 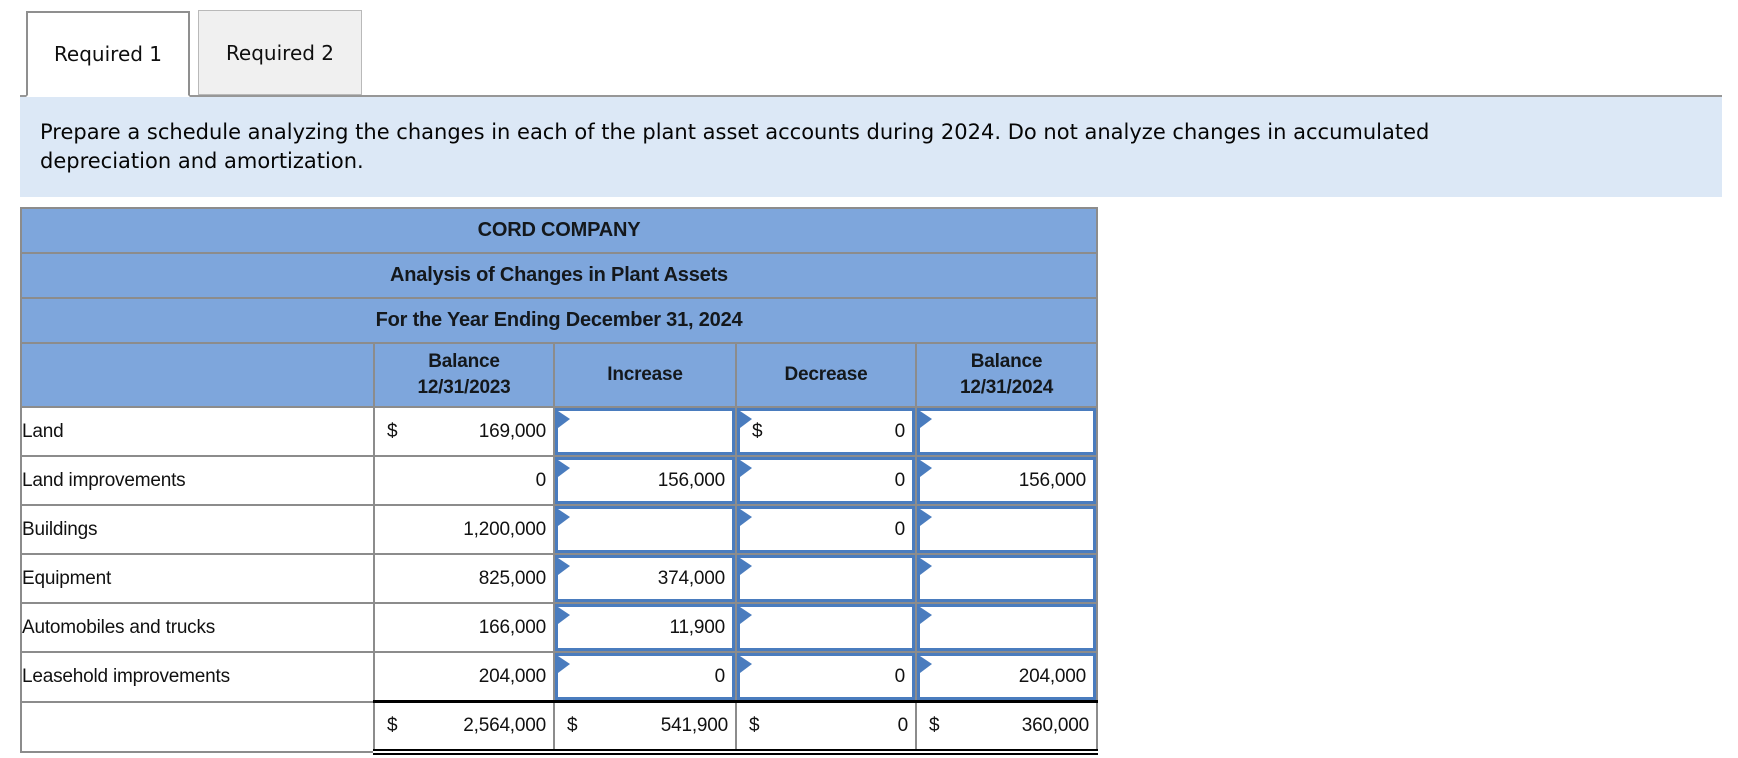 What do you see at coordinates (1052, 480) in the screenshot?
I see `cell-value: 156,000` at bounding box center [1052, 480].